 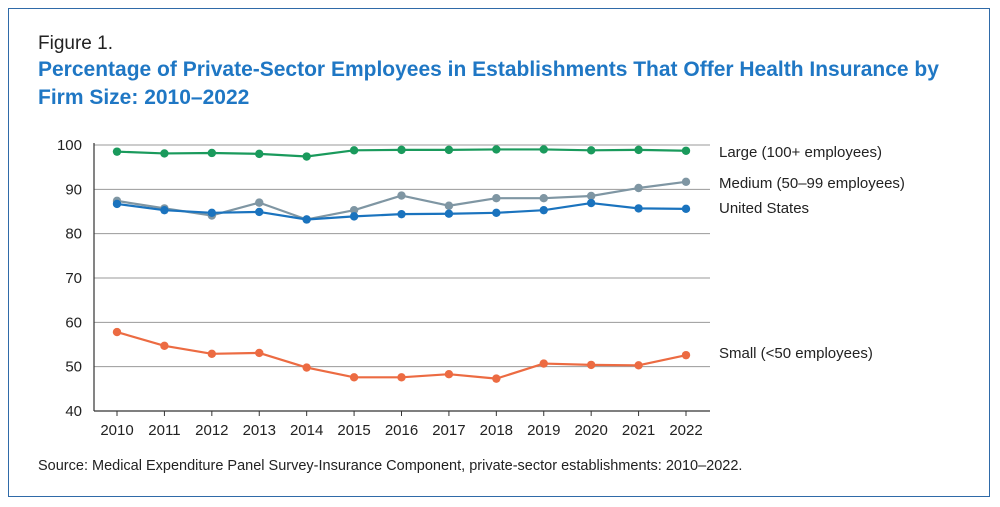 I want to click on x-tick-label: 2012, so click(x=211, y=430).